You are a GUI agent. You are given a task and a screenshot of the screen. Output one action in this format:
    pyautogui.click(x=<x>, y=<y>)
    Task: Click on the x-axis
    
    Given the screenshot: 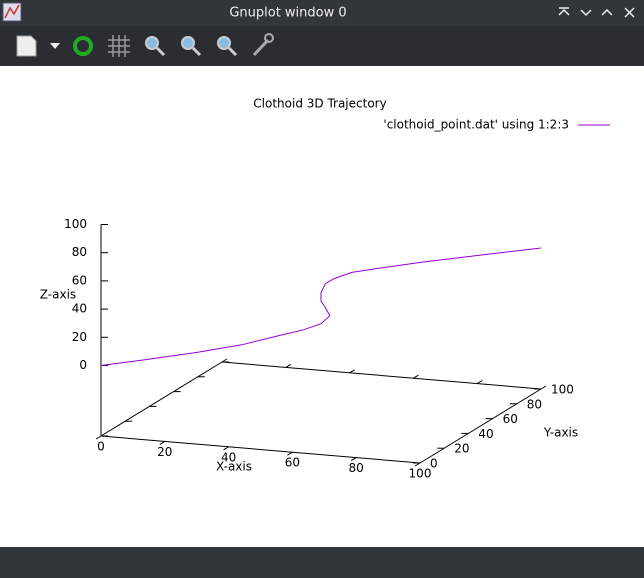 What is the action you would take?
    pyautogui.click(x=260, y=449)
    